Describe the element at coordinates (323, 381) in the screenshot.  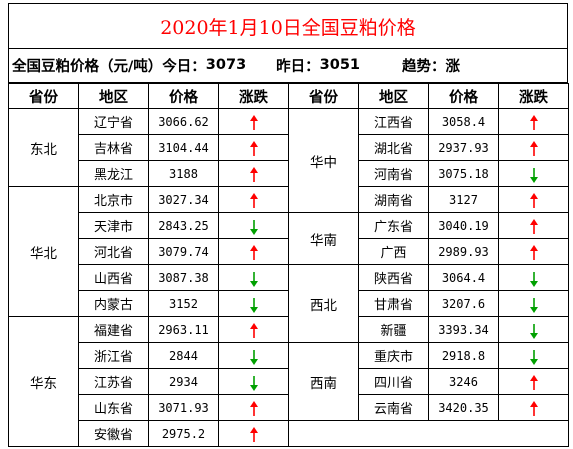
I see `right-region-cell: 西南` at that location.